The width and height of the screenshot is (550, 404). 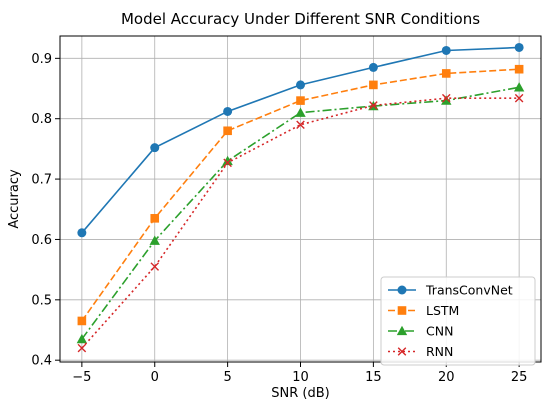 What do you see at coordinates (439, 331) in the screenshot?
I see `legend-label-cnn: CNN` at bounding box center [439, 331].